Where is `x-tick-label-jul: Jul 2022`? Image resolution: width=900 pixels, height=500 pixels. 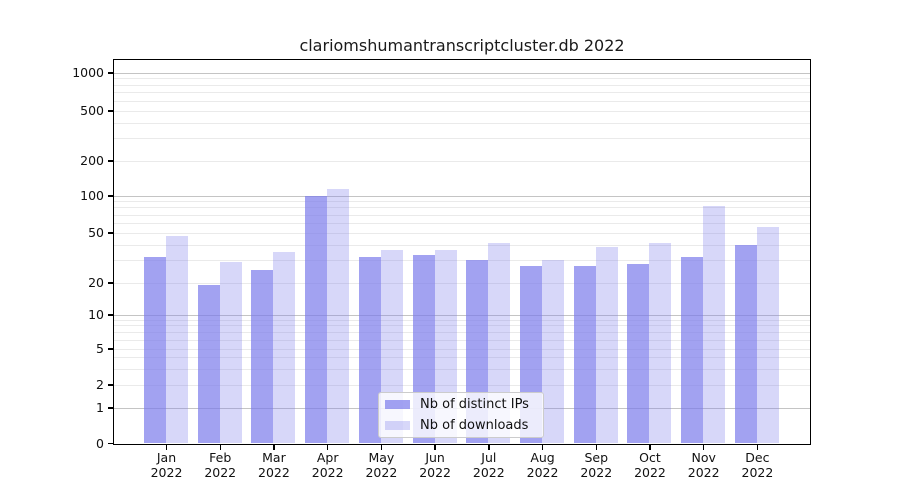
x-tick-label-jul: Jul 2022 is located at coordinates (489, 465).